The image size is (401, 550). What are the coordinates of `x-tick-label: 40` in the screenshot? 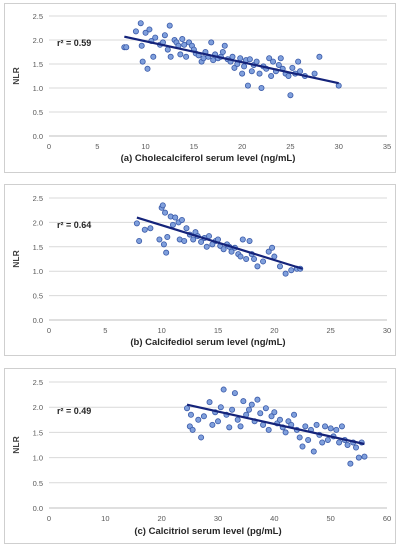 It's located at (274, 518).